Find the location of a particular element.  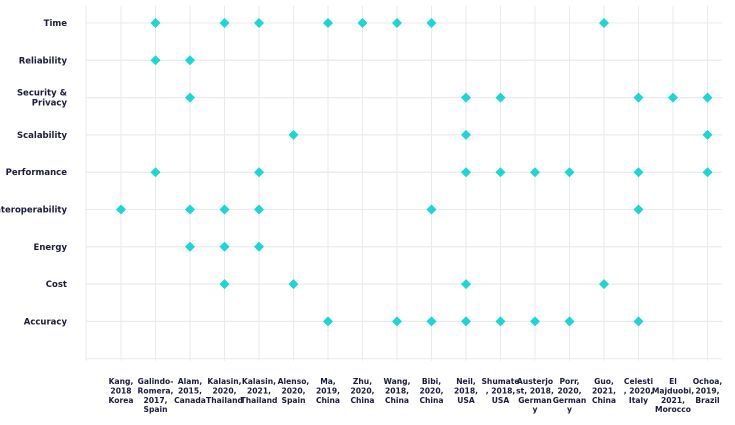

x-tick-label: Alam, 2015, Canada is located at coordinates (190, 391).